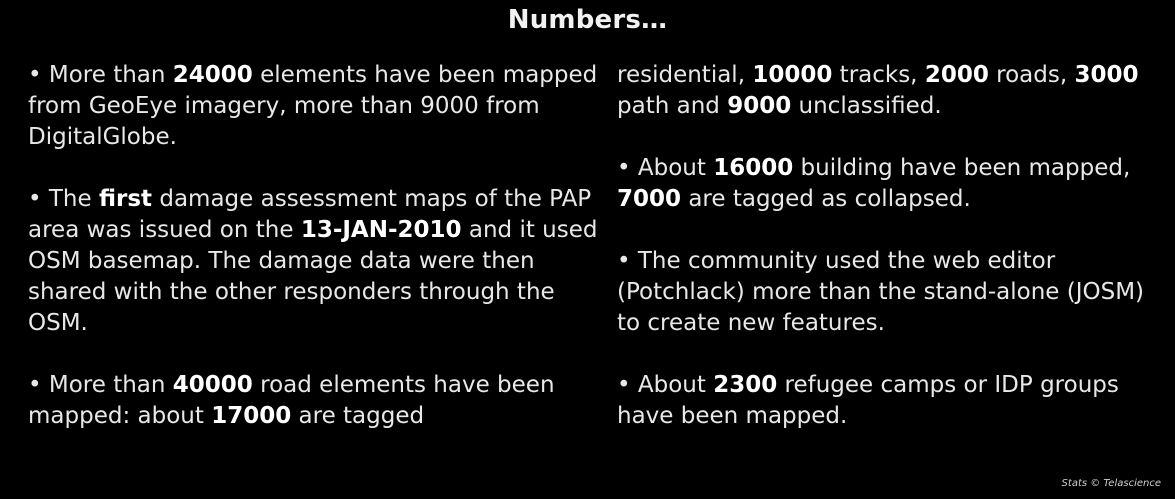 The height and width of the screenshot is (499, 1175). I want to click on text-run: unclassified., so click(866, 106).